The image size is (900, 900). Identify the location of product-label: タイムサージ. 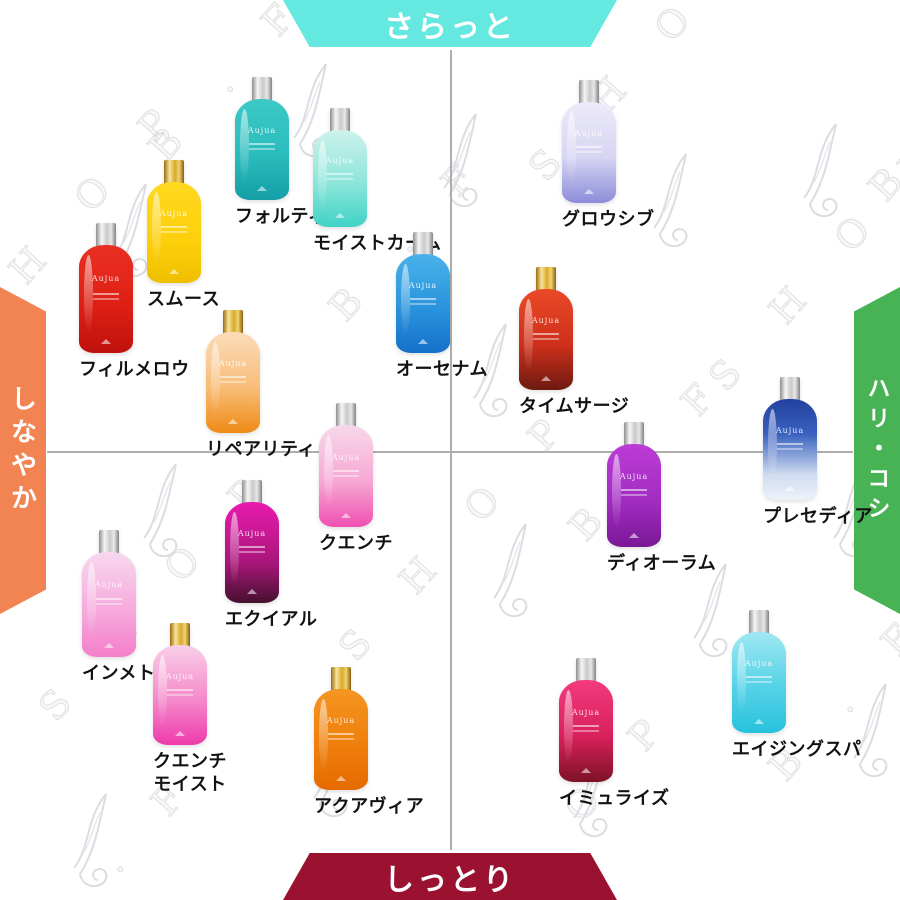
(574, 406).